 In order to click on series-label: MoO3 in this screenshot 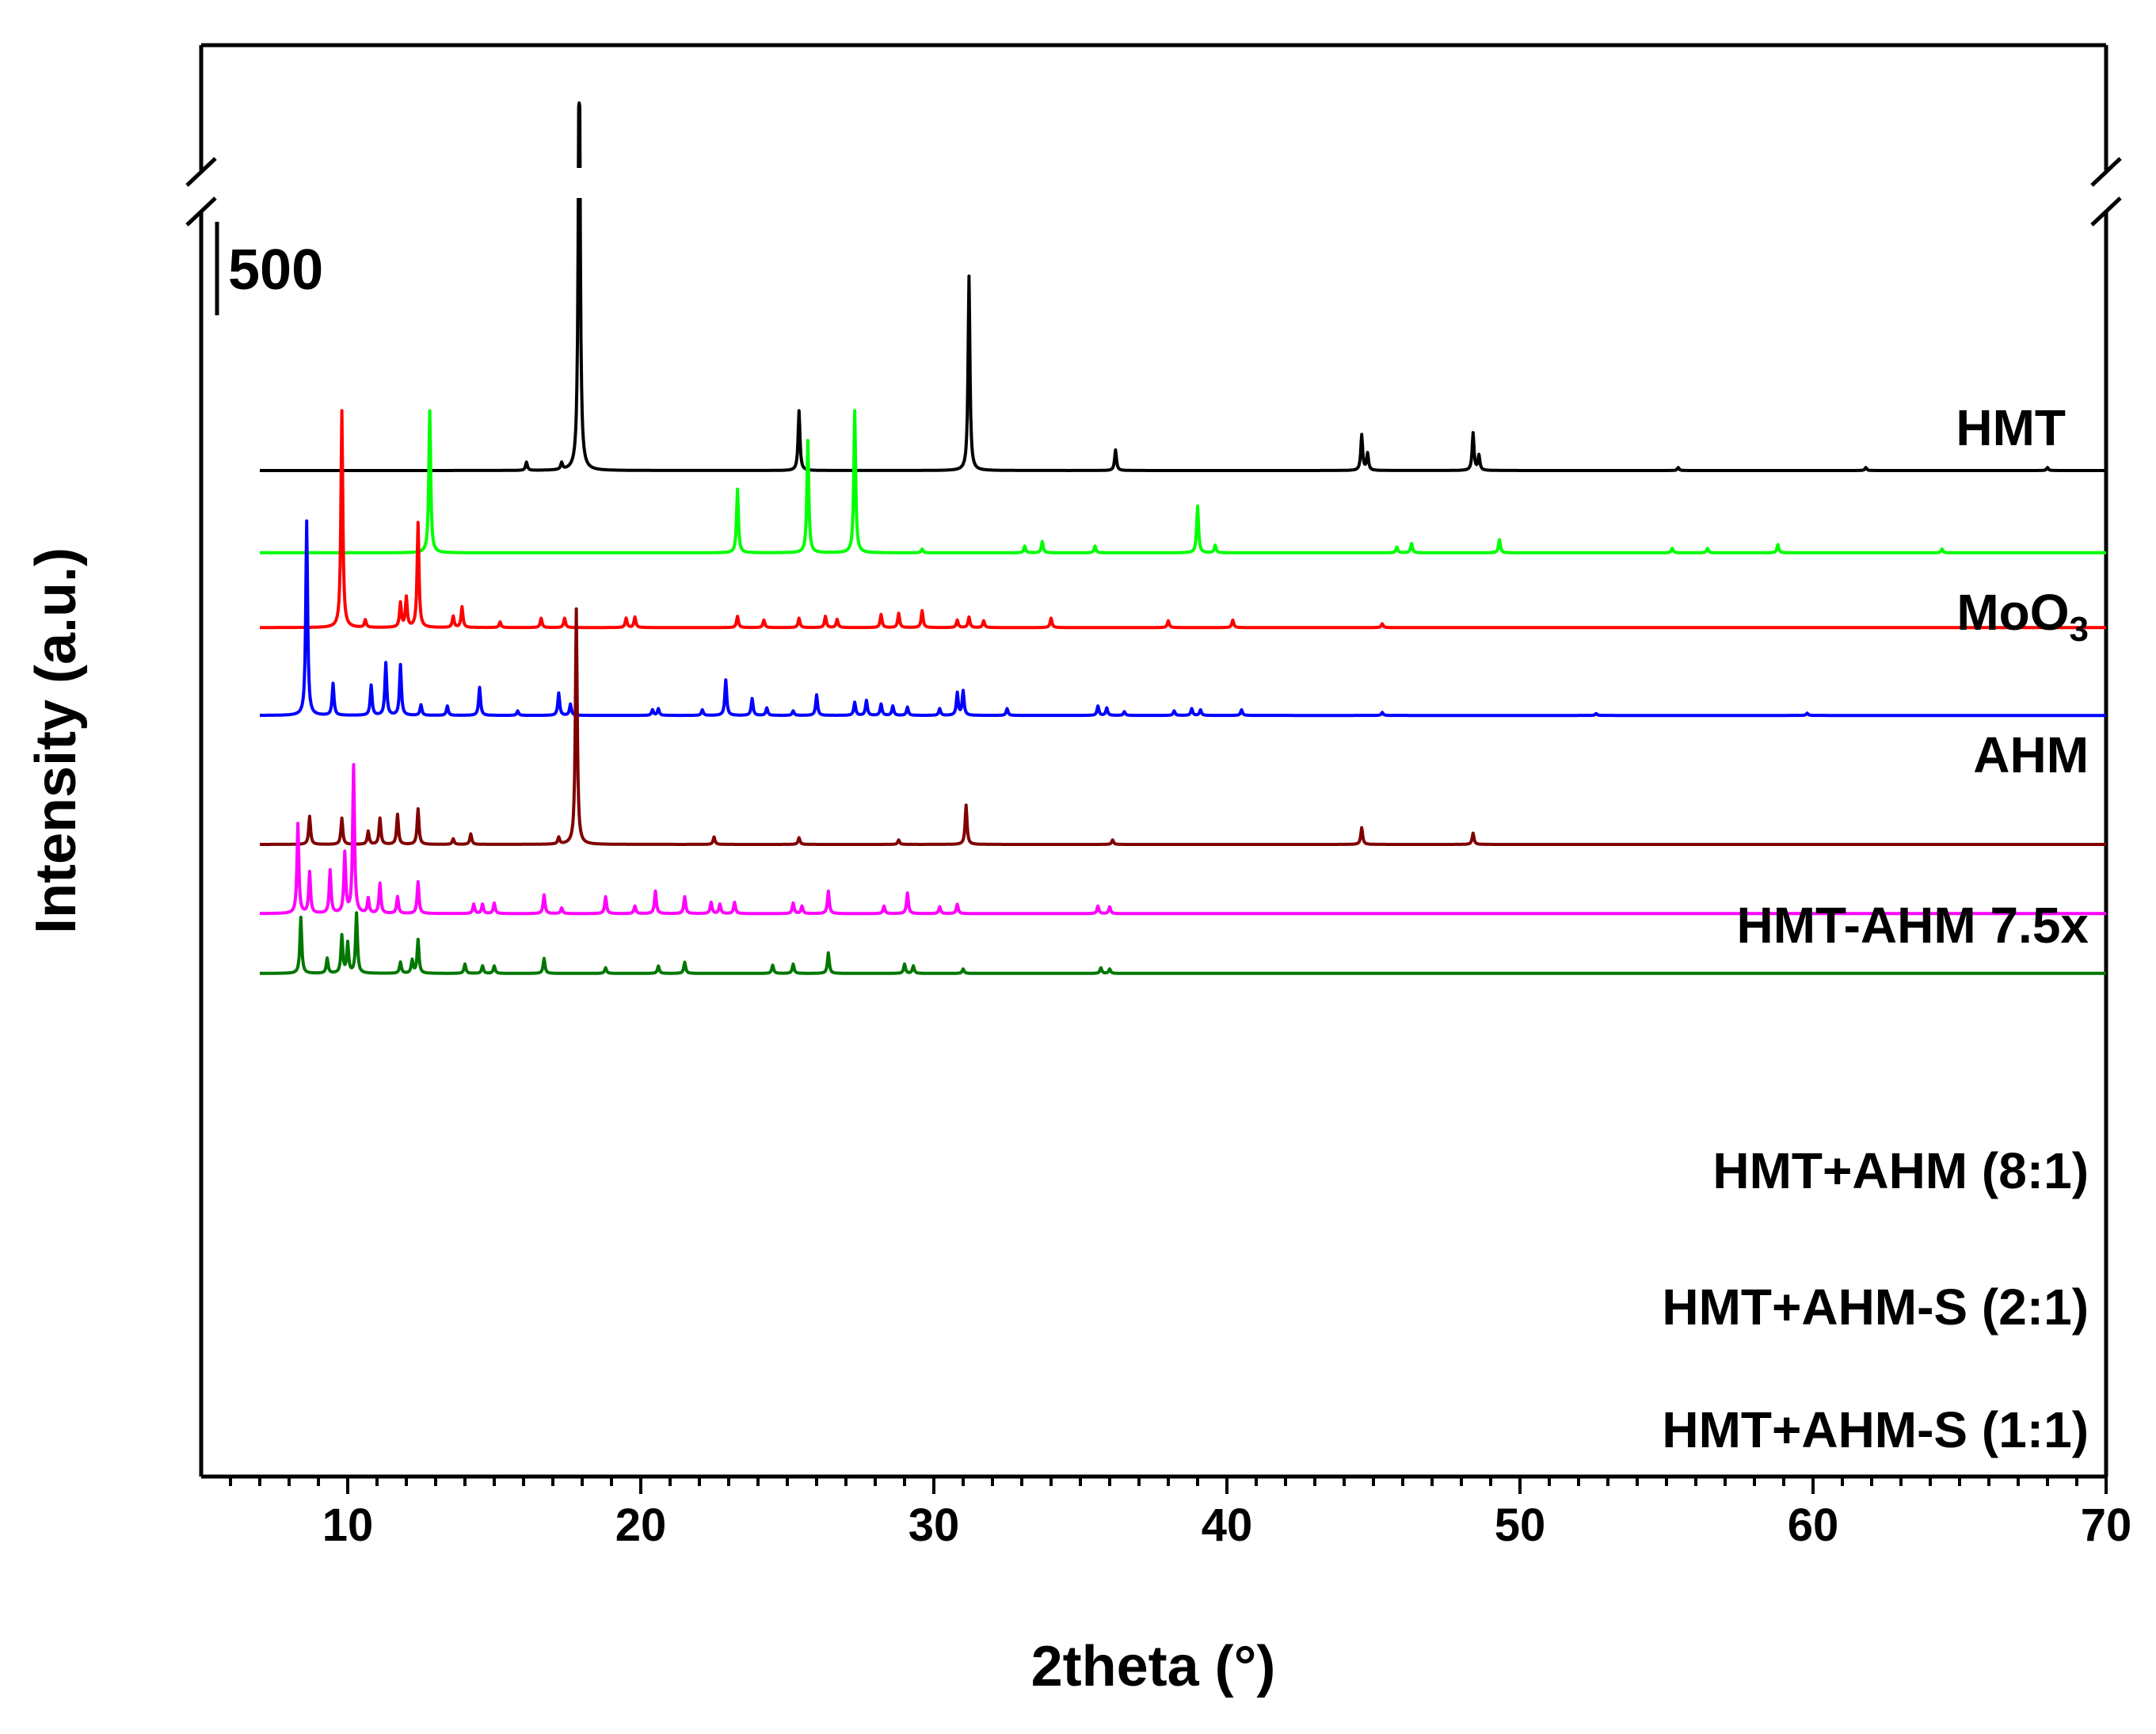, I will do `click(2023, 617)`.